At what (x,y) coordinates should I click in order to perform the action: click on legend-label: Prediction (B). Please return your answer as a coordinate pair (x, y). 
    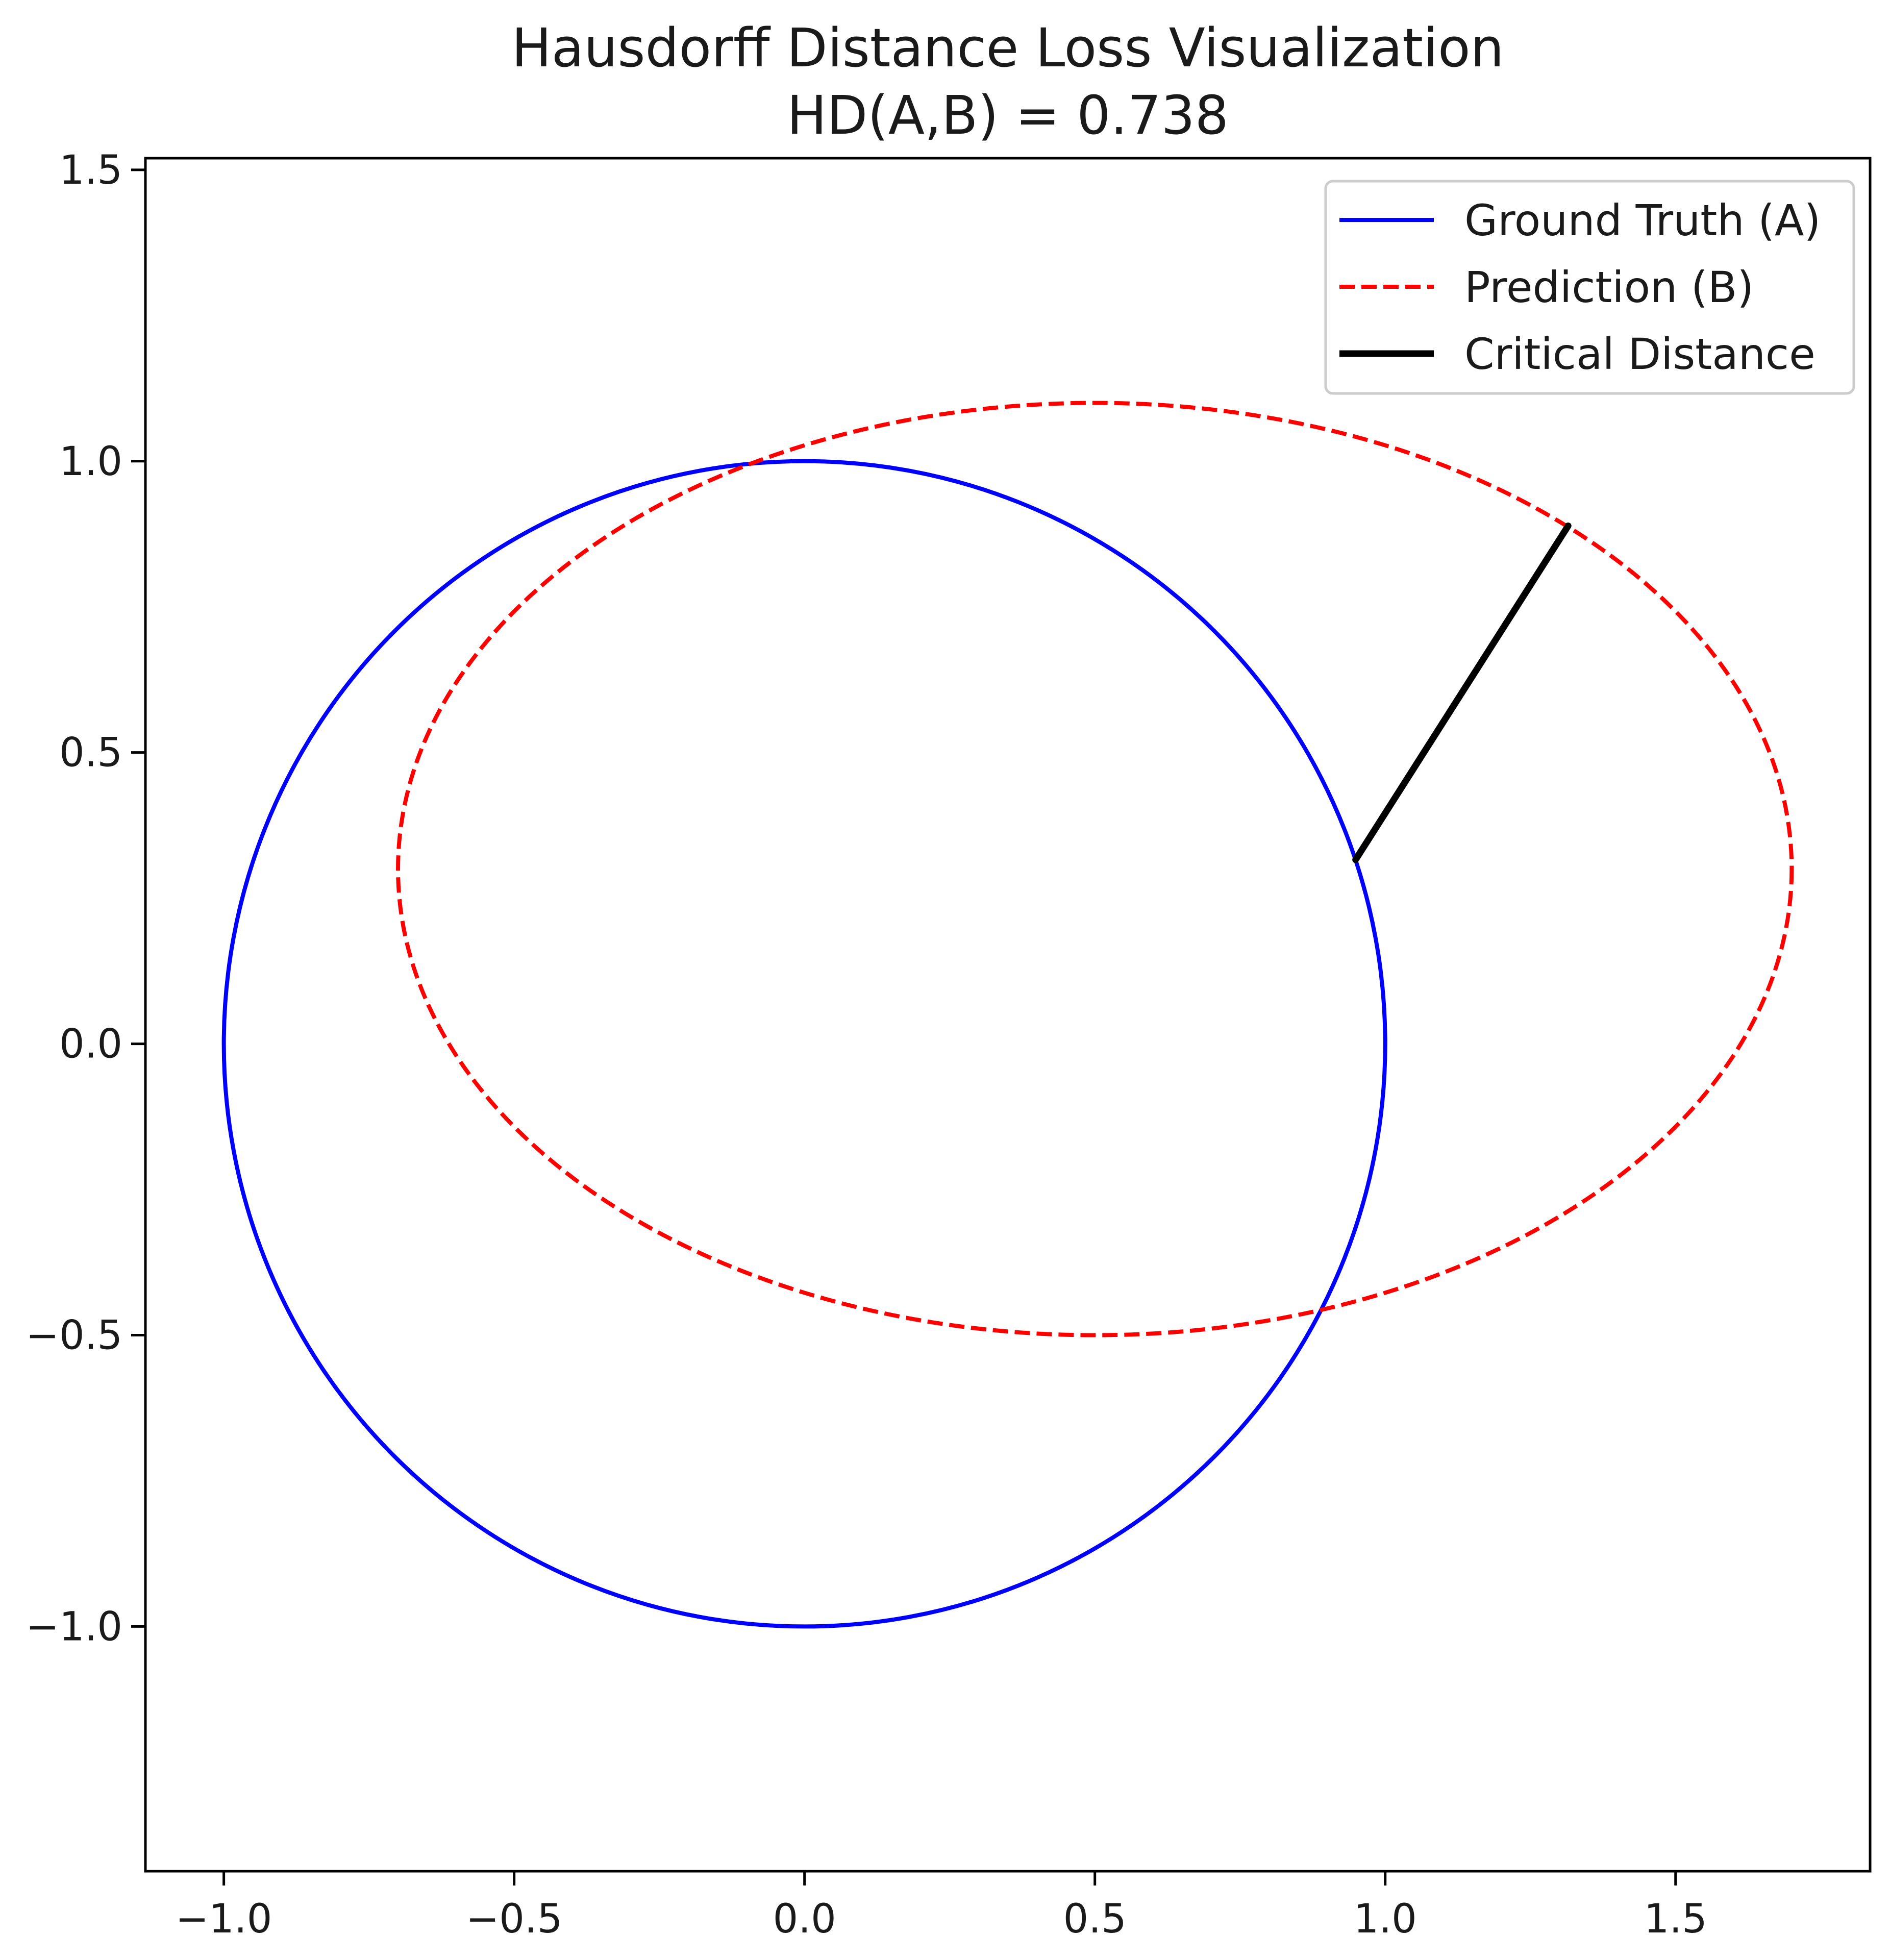
    Looking at the image, I should click on (1609, 287).